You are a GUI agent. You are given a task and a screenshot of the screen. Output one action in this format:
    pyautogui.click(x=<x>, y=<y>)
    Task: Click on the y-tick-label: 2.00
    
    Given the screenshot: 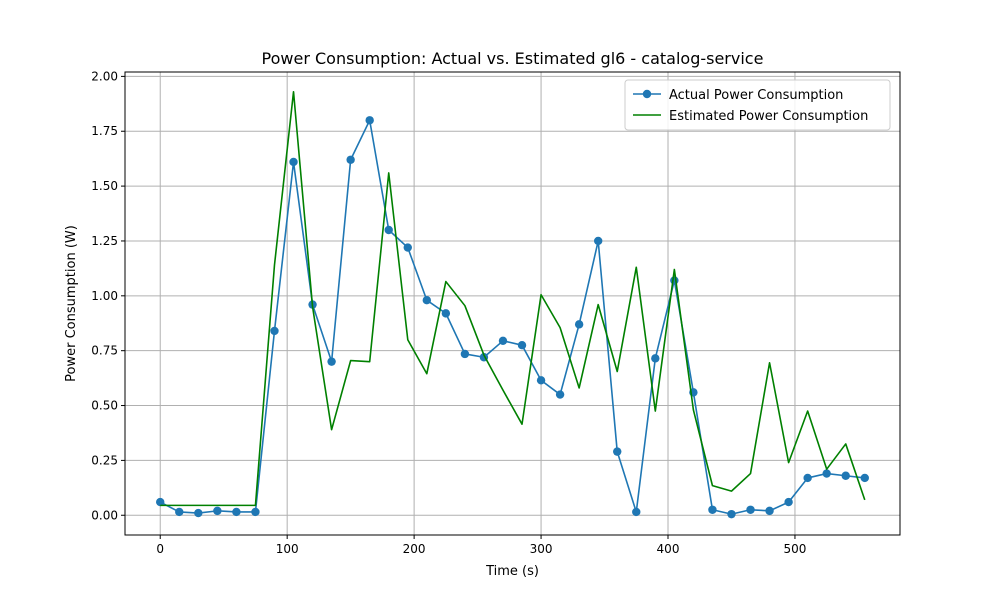 What is the action you would take?
    pyautogui.click(x=104, y=76)
    